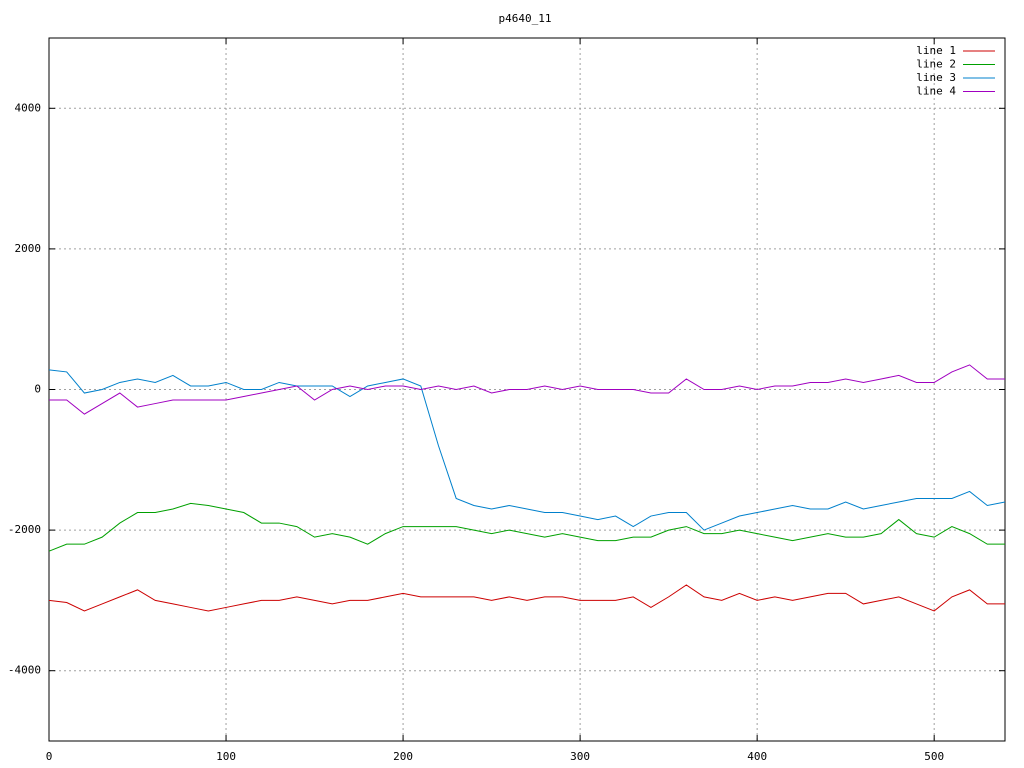  Describe the element at coordinates (936, 91) in the screenshot. I see `legend-label: line 4` at that location.